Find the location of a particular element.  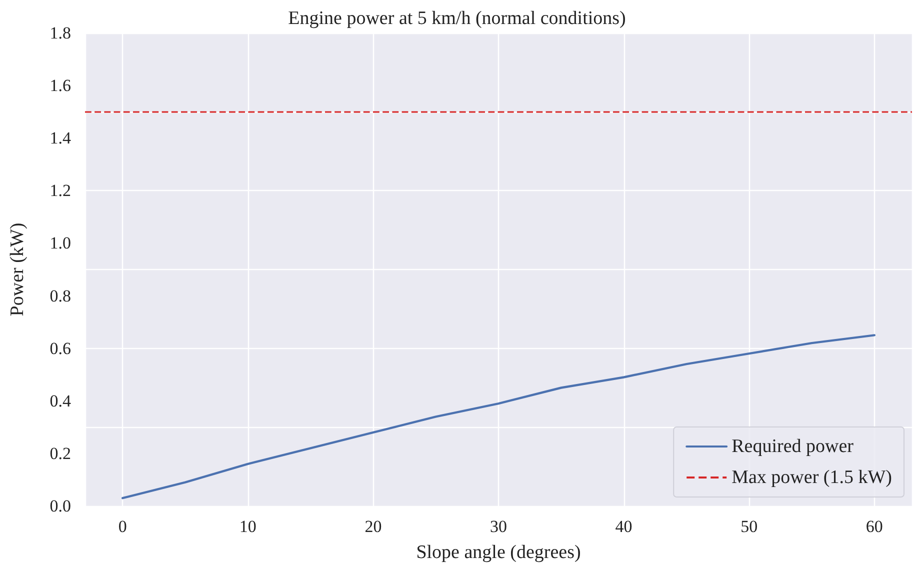

y-tick-label: 1.4 is located at coordinates (61, 138).